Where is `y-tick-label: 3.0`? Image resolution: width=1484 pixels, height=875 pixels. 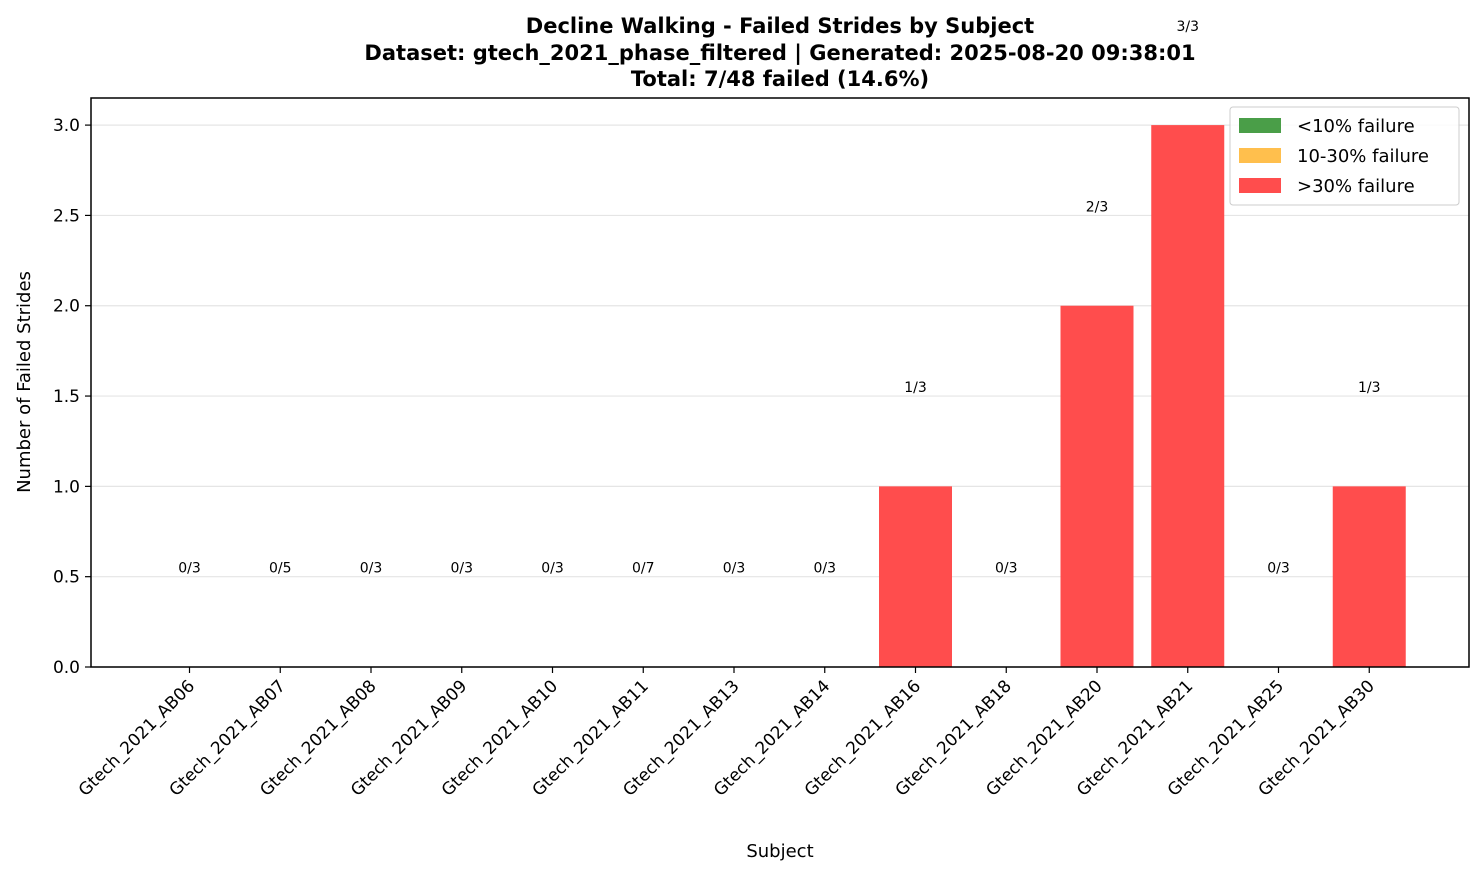
y-tick-label: 3.0 is located at coordinates (66, 126).